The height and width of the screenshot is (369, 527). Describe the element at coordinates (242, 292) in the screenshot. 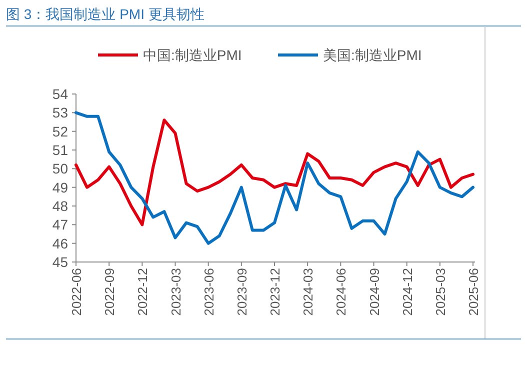

I see `x-tick-label: 2023-09` at that location.